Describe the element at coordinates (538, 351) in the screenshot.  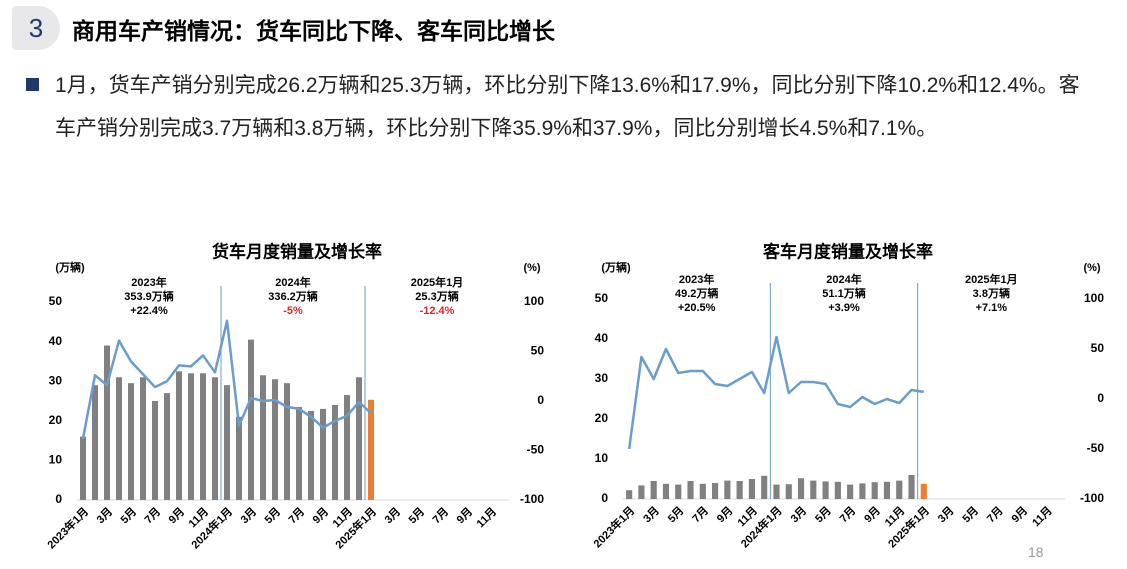
I see `y2-tick-label: 50` at that location.